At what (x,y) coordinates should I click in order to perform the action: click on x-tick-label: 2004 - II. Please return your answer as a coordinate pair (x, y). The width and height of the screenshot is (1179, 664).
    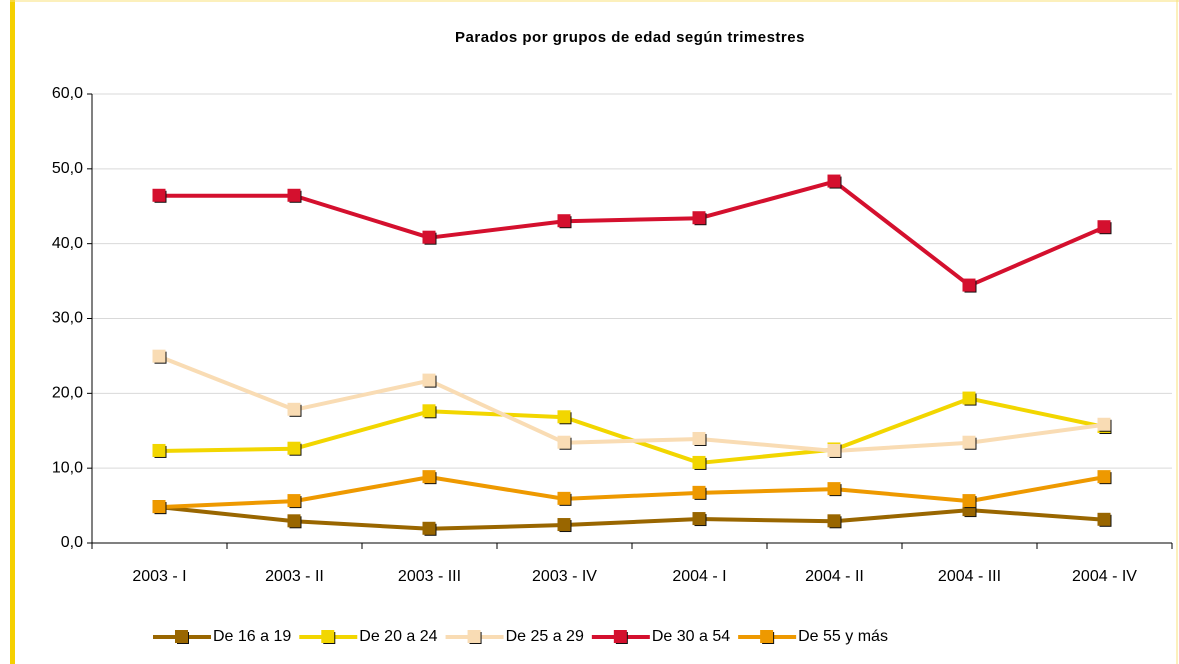
    Looking at the image, I should click on (834, 576).